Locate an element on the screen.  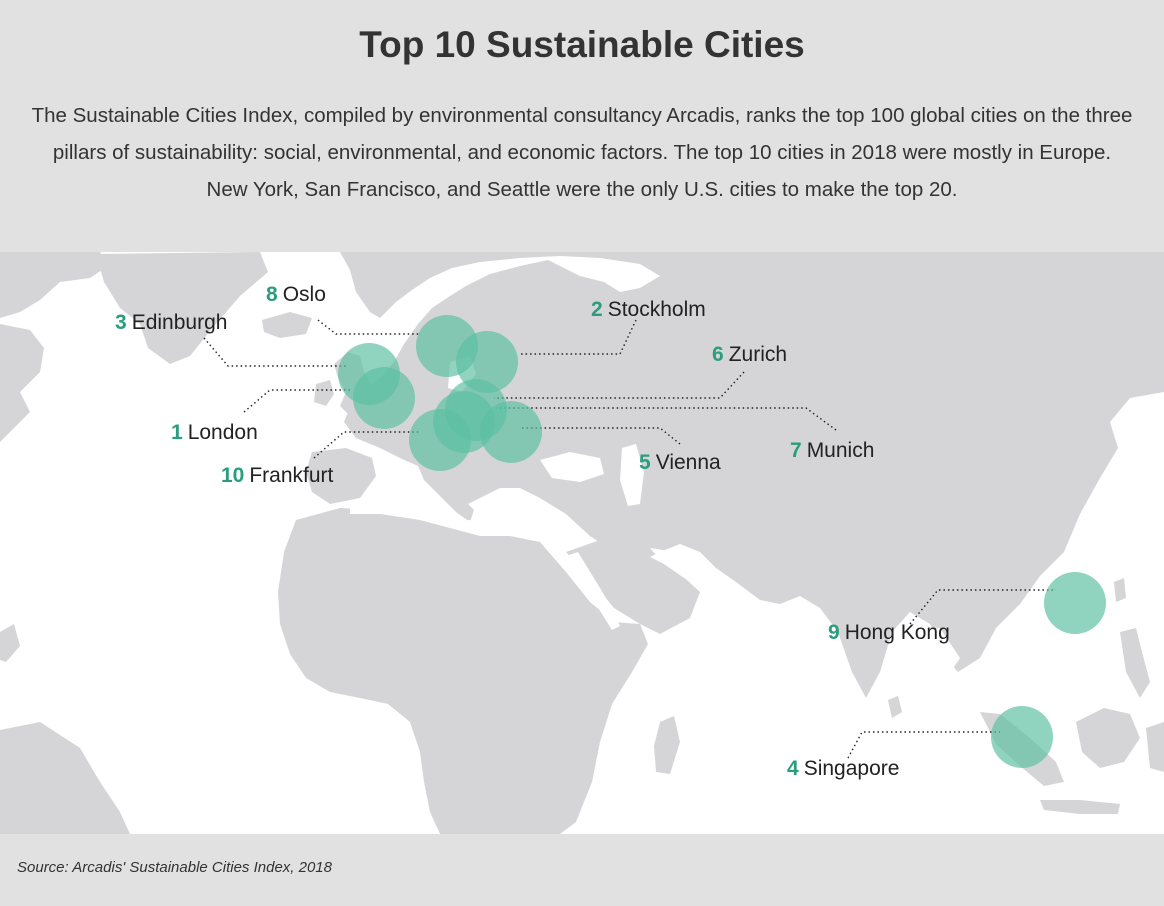
city-name-oslo: Oslo is located at coordinates (304, 294).